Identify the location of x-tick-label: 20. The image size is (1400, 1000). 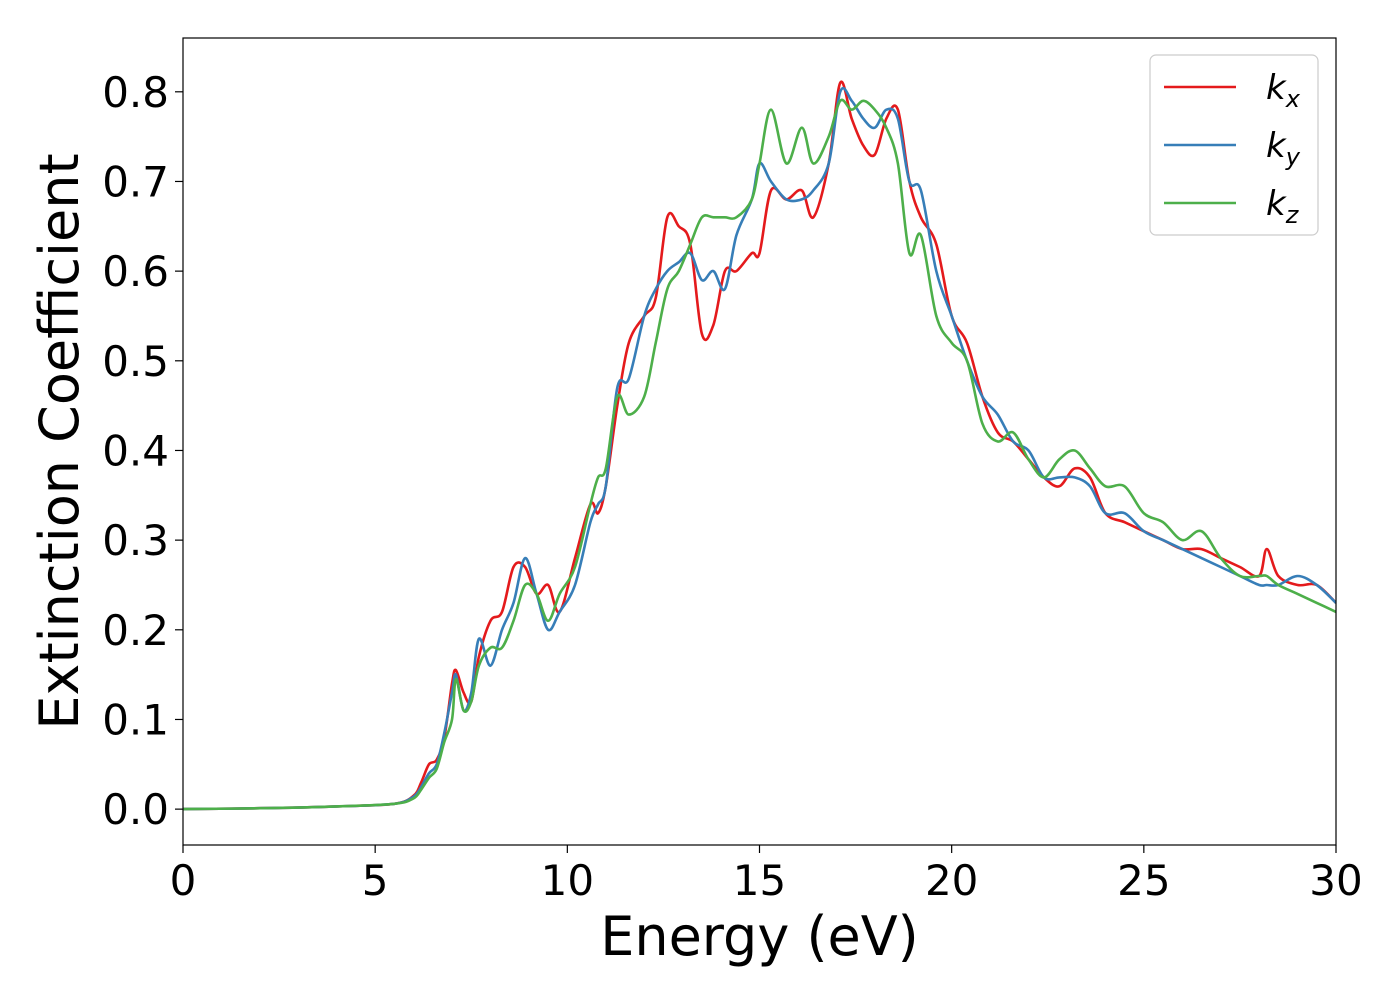
(951, 880).